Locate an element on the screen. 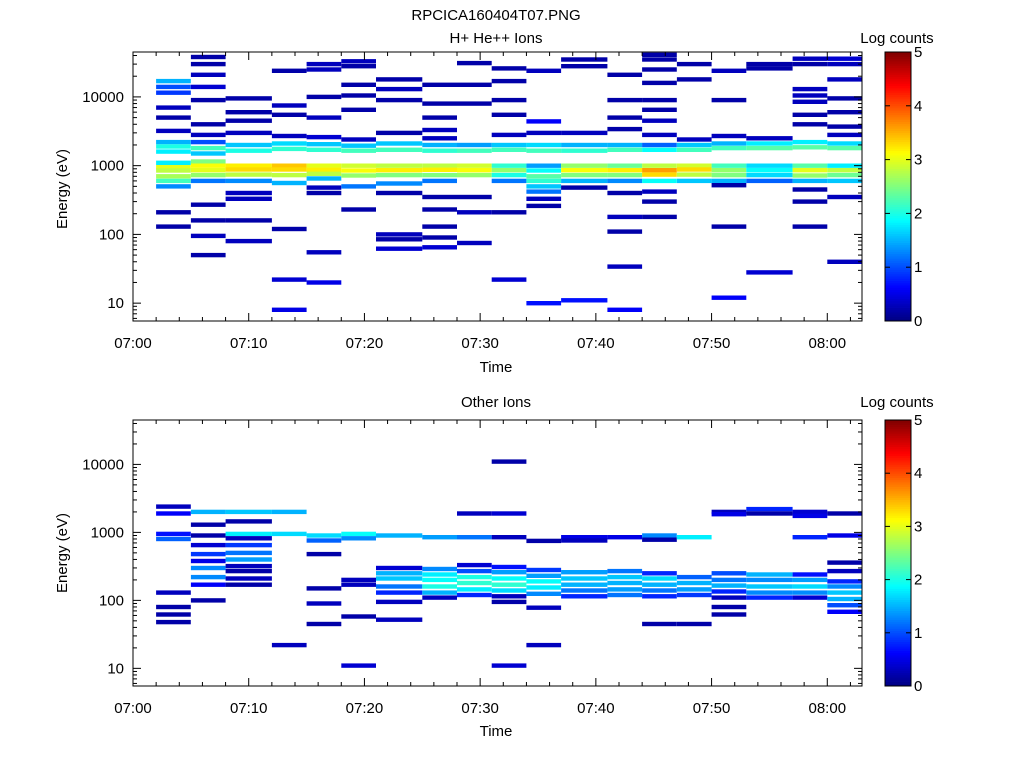 This screenshot has width=1024, height=768. x-axis-label-bottom: Time is located at coordinates (496, 731).